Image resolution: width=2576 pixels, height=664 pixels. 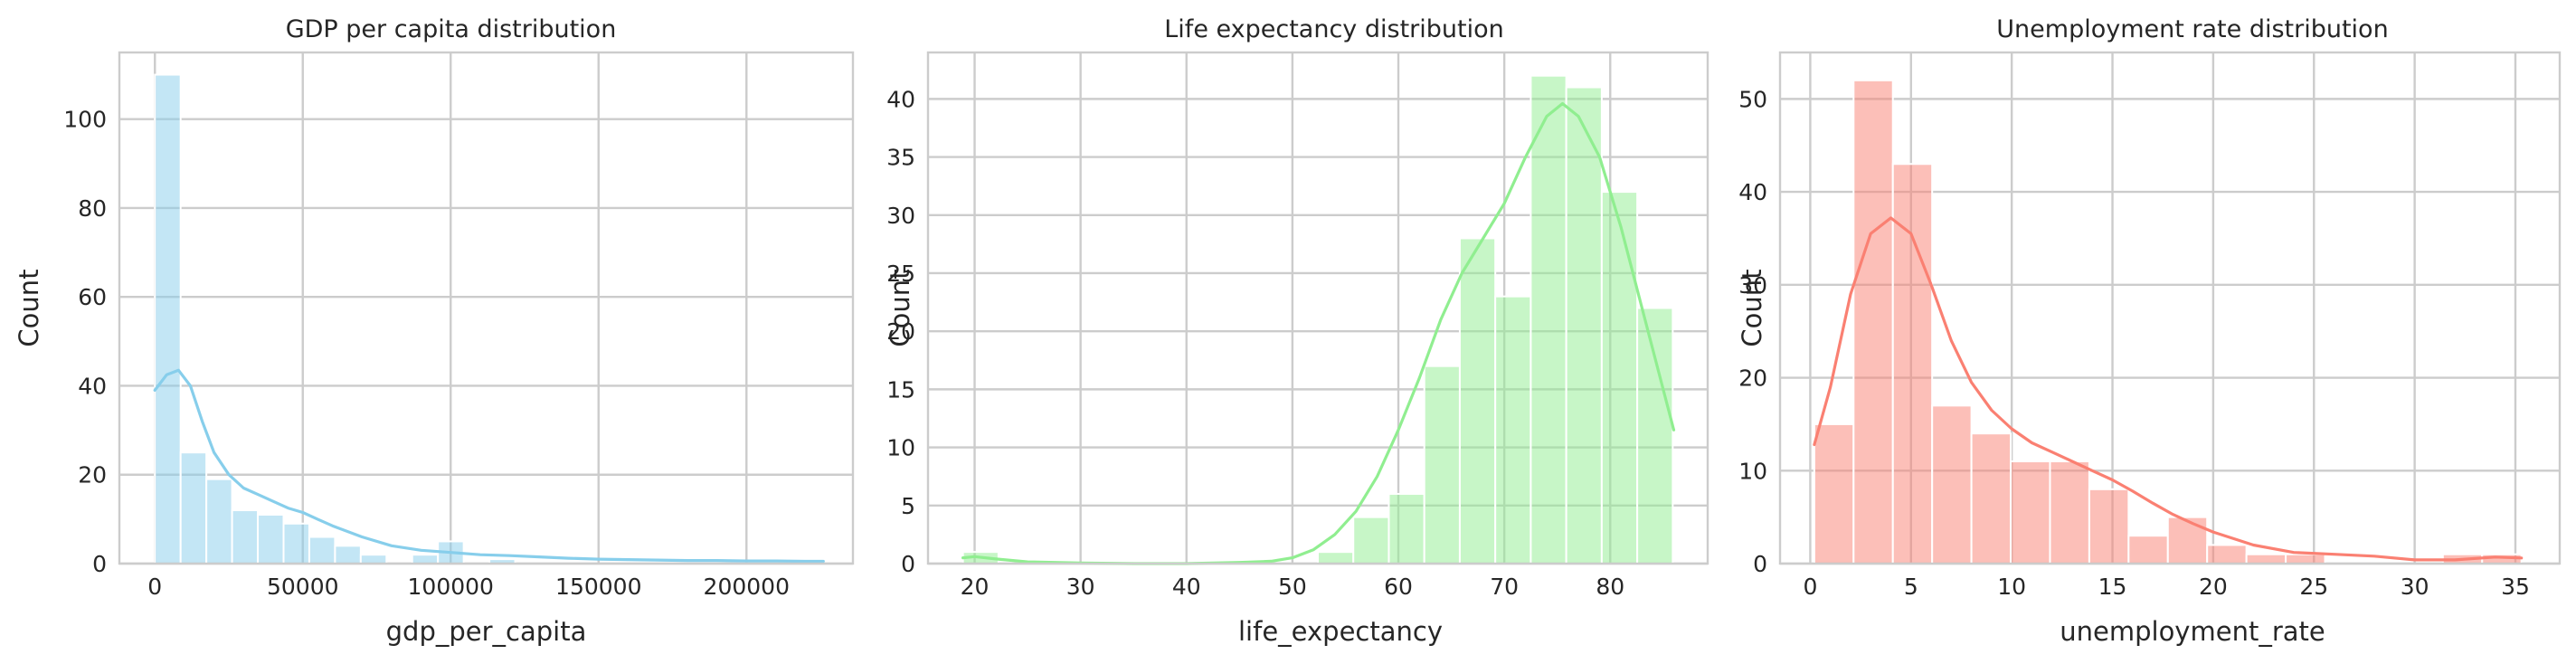 What do you see at coordinates (1333, 29) in the screenshot?
I see `panel-title: Life expectancy distribution` at bounding box center [1333, 29].